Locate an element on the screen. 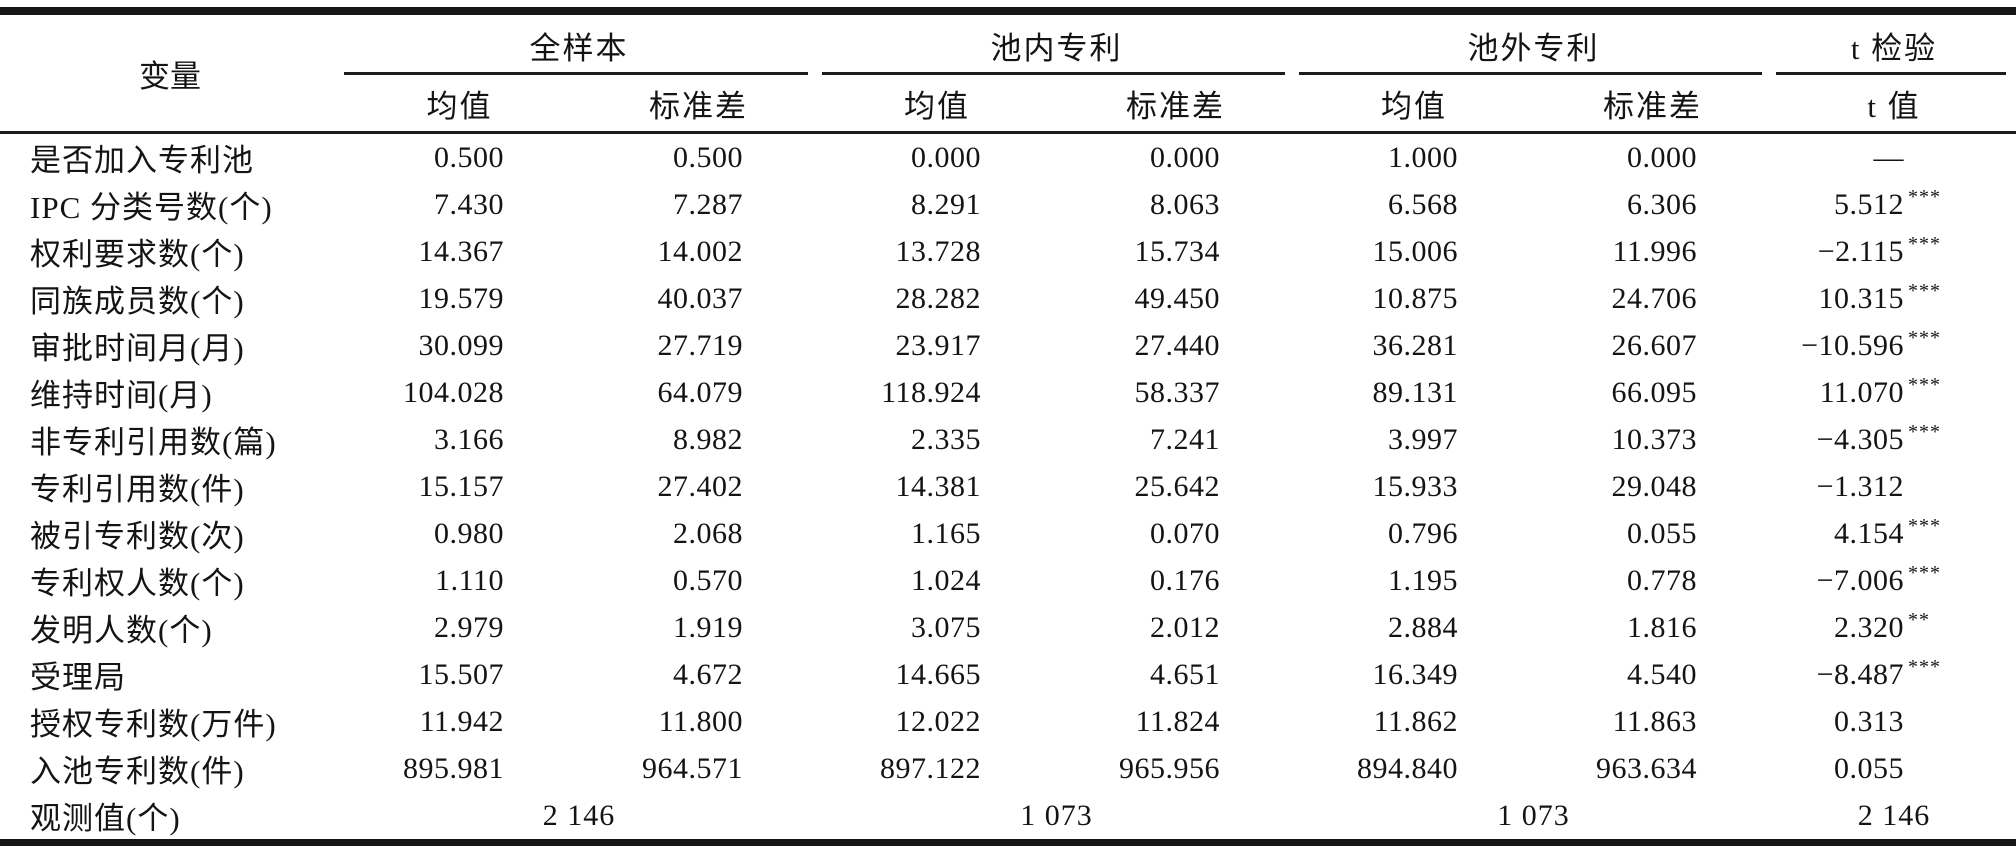 This screenshot has width=2016, height=864. observations-row: 观测值(个) 2 146 1 073 1 073 2 146 is located at coordinates (1008, 817).